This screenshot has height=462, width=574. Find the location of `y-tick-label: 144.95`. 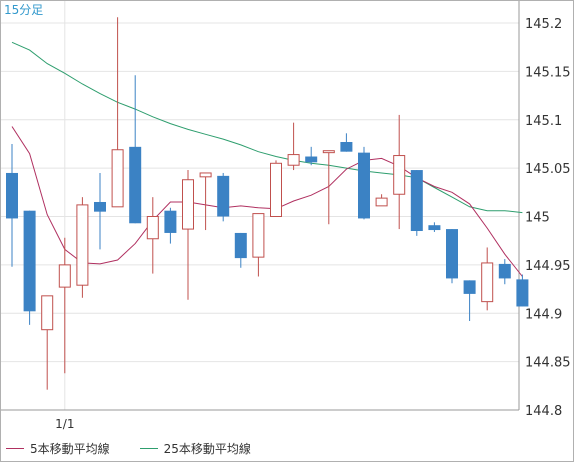

y-tick-label: 144.95 is located at coordinates (548, 266).